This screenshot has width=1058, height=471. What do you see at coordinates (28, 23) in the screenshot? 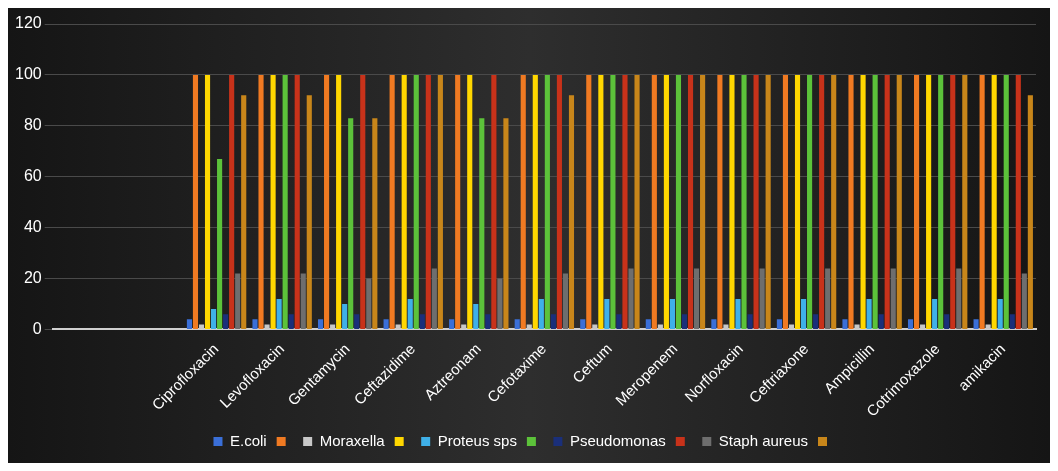
I see `y-tick-label: 120` at bounding box center [28, 23].